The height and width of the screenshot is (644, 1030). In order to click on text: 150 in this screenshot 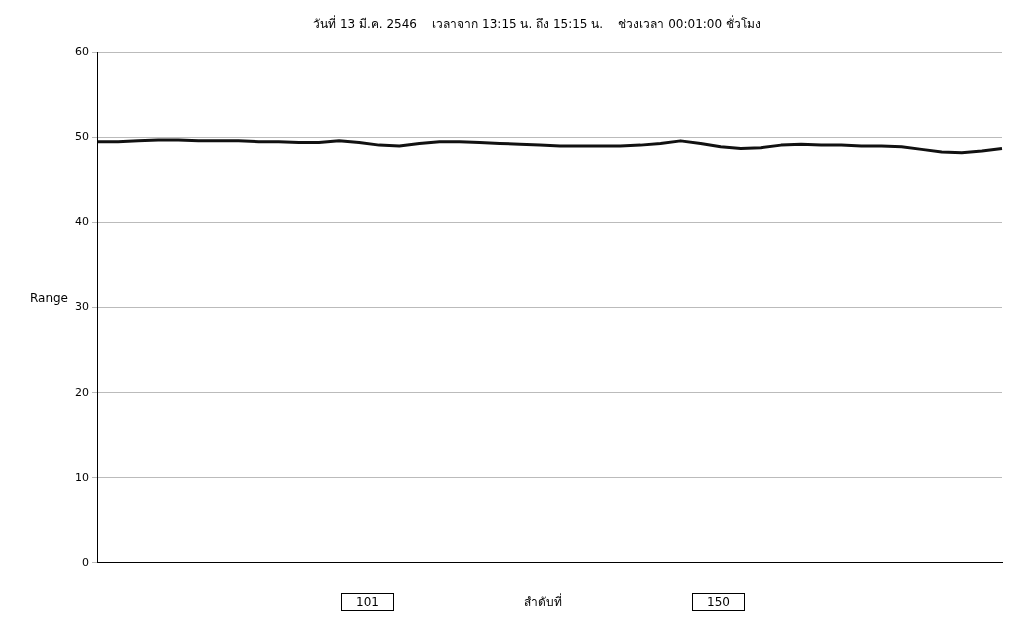, I will do `click(718, 601)`.